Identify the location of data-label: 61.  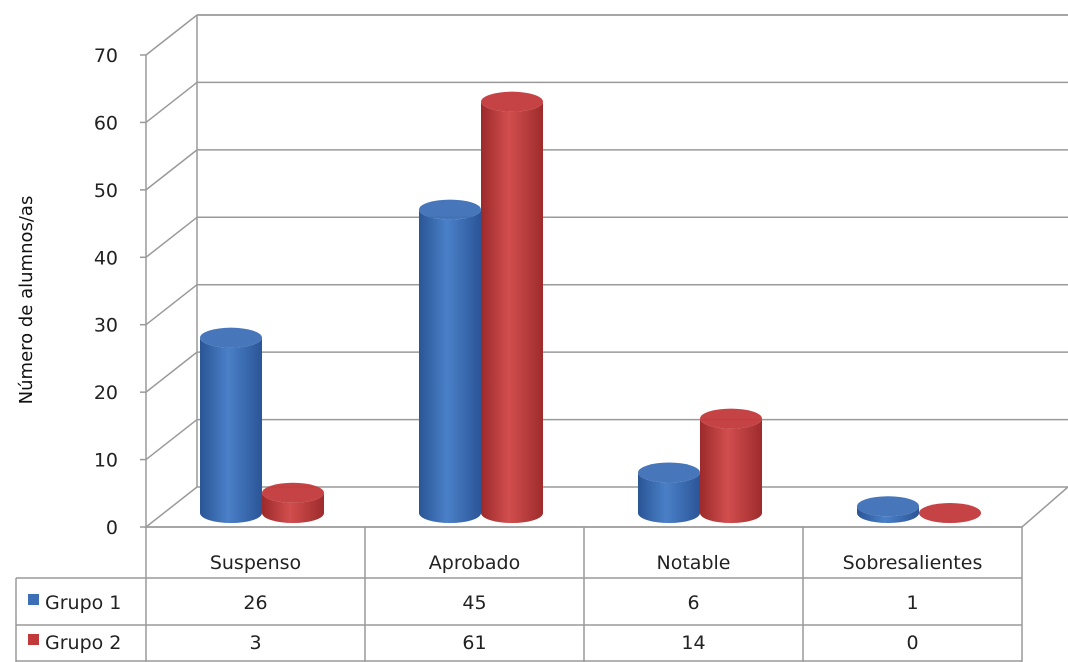
(474, 643).